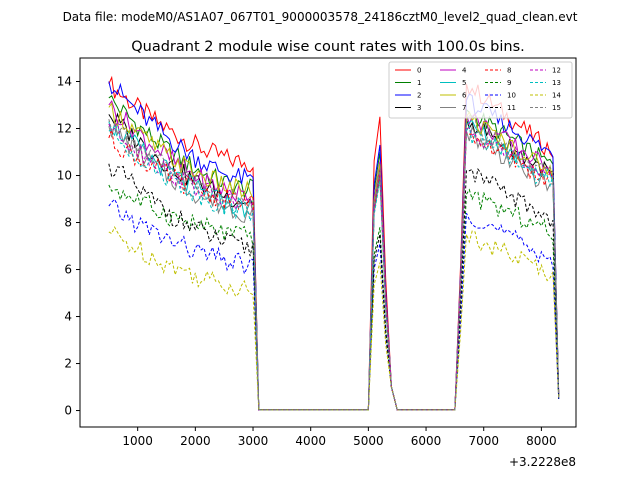  I want to click on legend-label-1: 1, so click(419, 83).